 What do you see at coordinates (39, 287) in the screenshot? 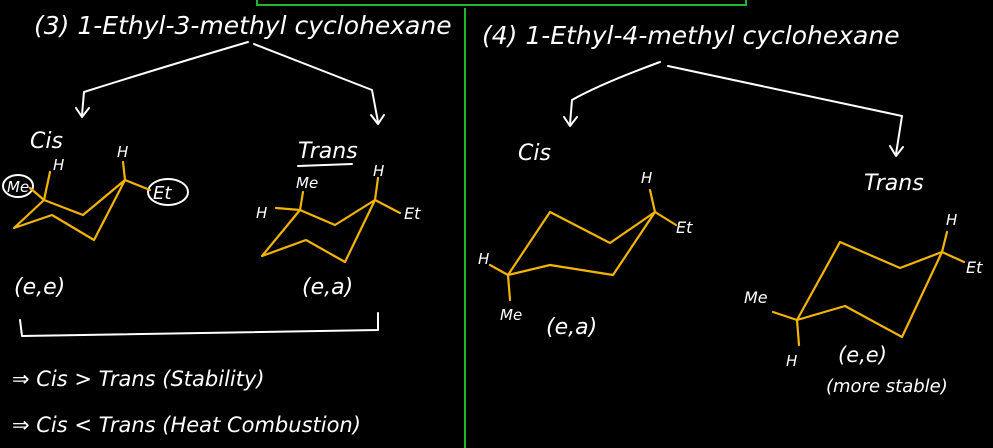
I see `left-cis-config: (e,e)` at bounding box center [39, 287].